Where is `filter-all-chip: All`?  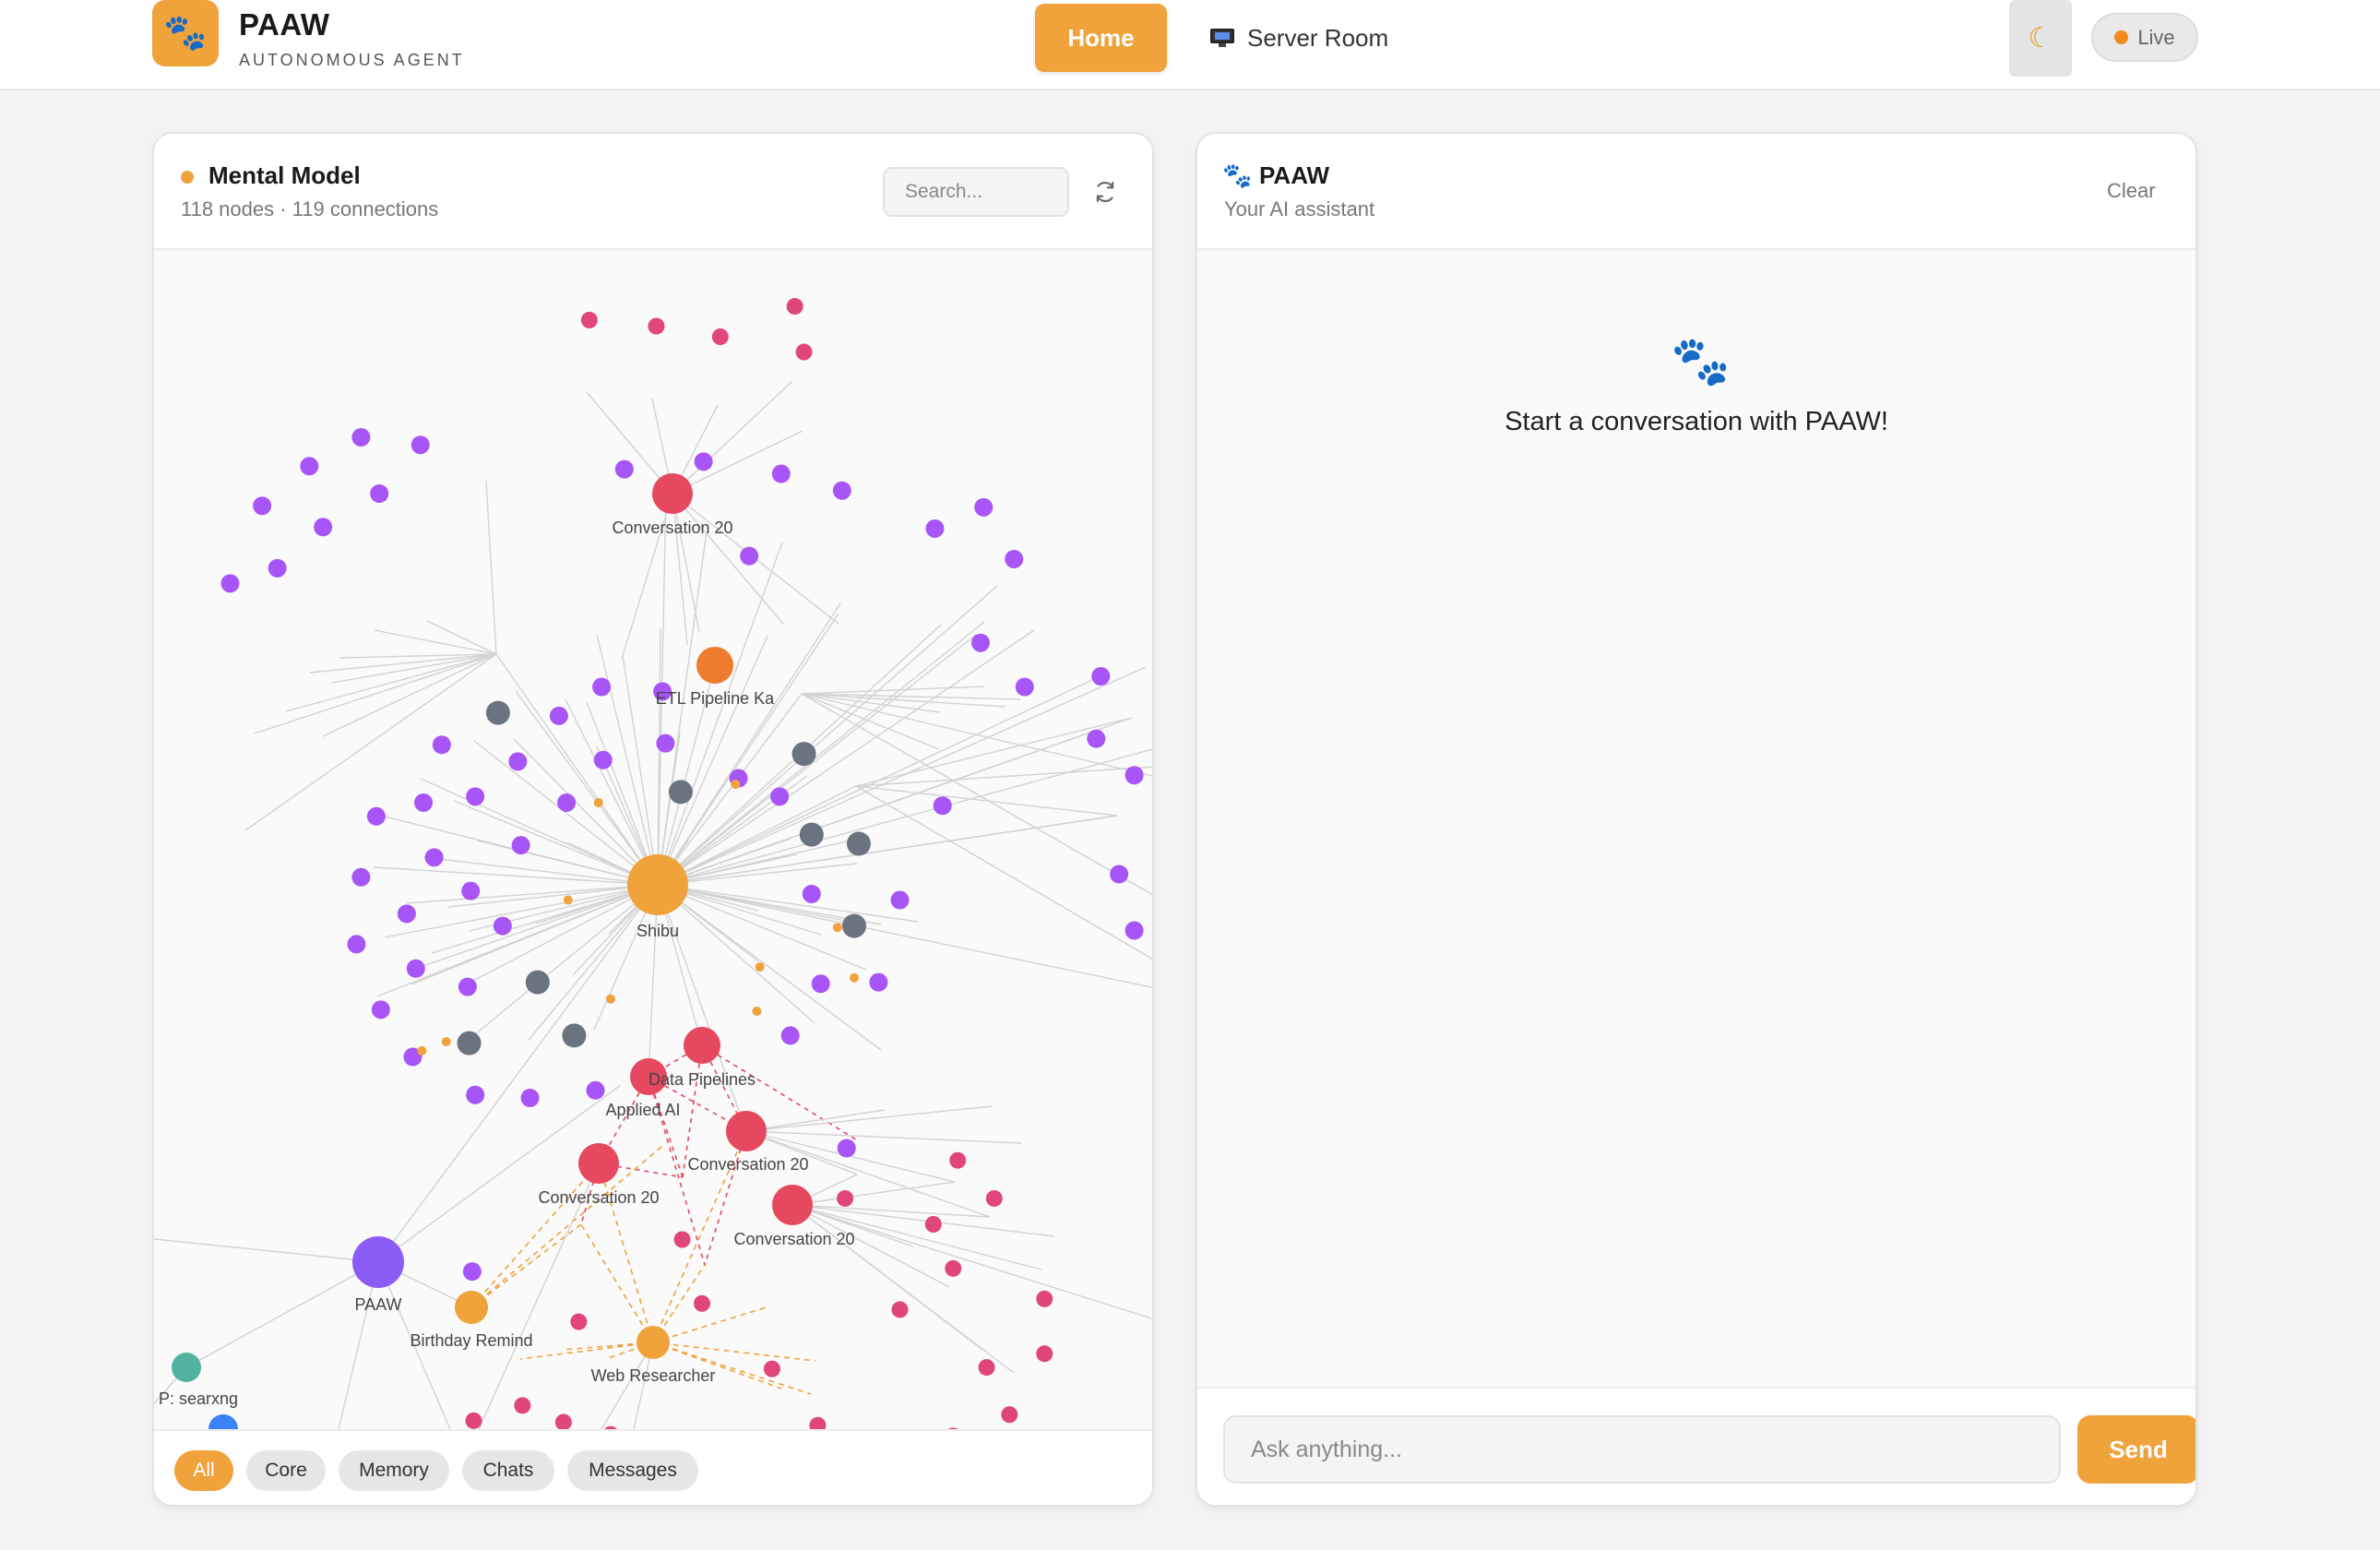 filter-all-chip: All is located at coordinates (203, 1471).